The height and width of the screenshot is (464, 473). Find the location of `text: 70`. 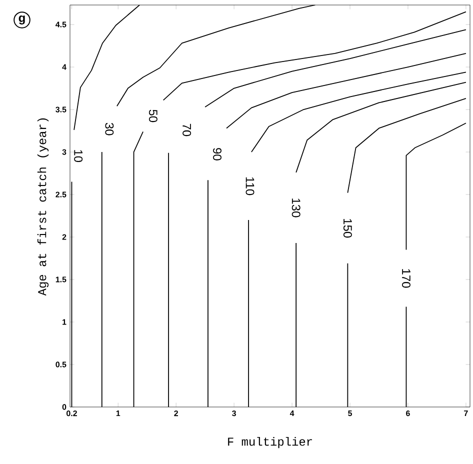

text: 70 is located at coordinates (187, 130).